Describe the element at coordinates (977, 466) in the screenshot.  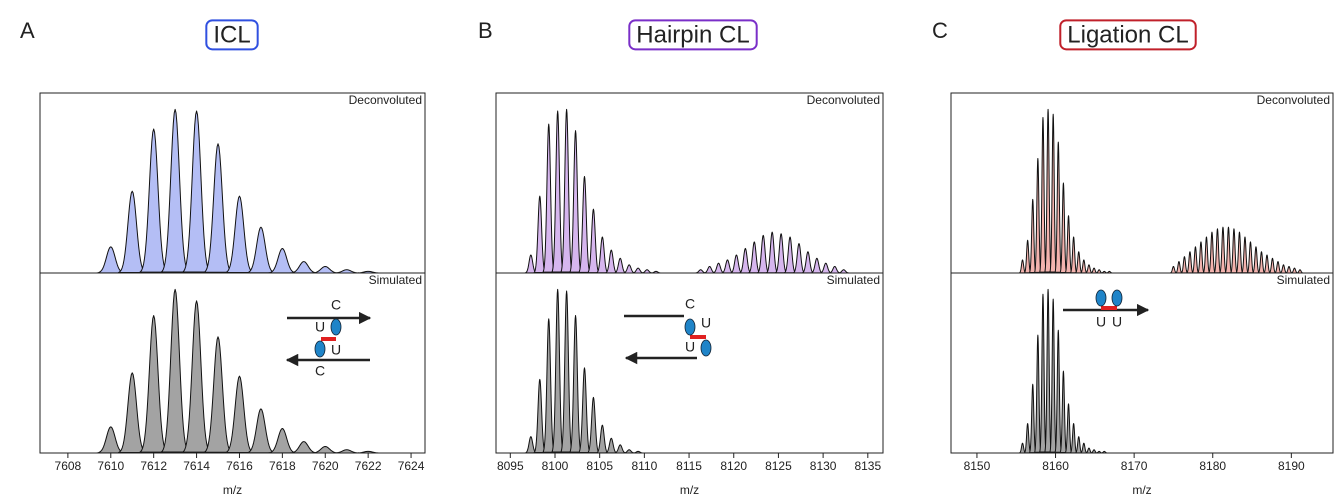
I see `x-tick-label: 8150` at that location.